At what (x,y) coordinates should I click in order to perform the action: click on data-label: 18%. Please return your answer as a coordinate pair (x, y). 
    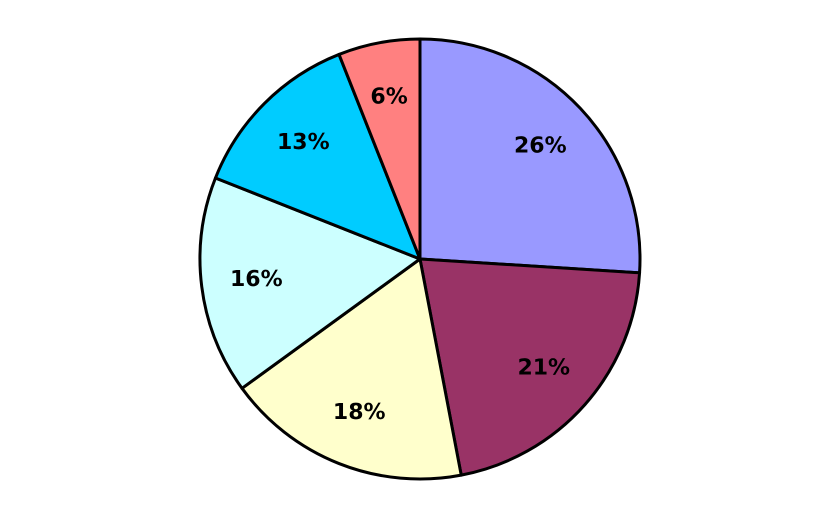
    Looking at the image, I should click on (359, 412).